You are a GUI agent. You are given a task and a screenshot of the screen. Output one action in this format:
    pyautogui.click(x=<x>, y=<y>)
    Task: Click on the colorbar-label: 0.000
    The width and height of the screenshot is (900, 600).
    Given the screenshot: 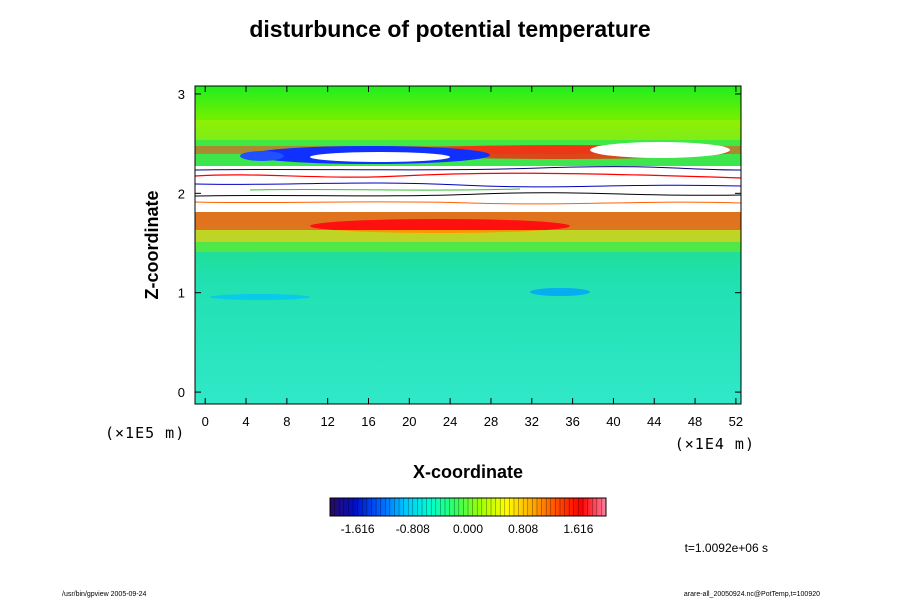 What is the action you would take?
    pyautogui.click(x=468, y=529)
    